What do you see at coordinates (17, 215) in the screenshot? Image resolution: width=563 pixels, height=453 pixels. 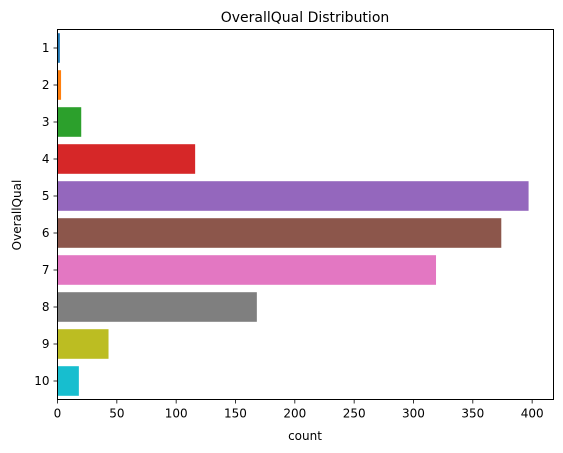 I see `y-axis-title: OverallQual` at bounding box center [17, 215].